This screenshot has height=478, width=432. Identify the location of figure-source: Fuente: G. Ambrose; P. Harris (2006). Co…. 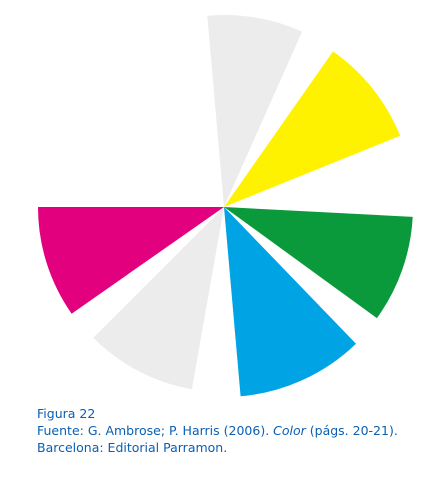
(222, 439).